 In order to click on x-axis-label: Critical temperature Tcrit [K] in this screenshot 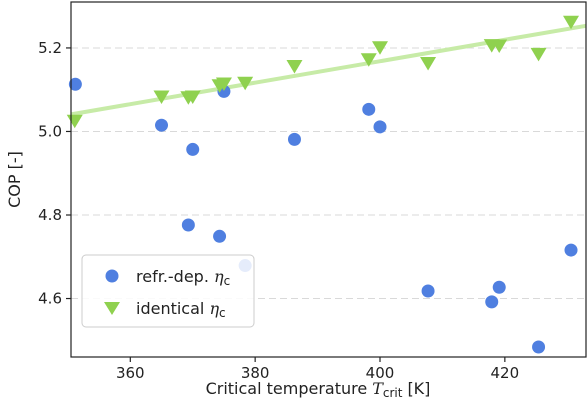, I will do `click(318, 389)`.